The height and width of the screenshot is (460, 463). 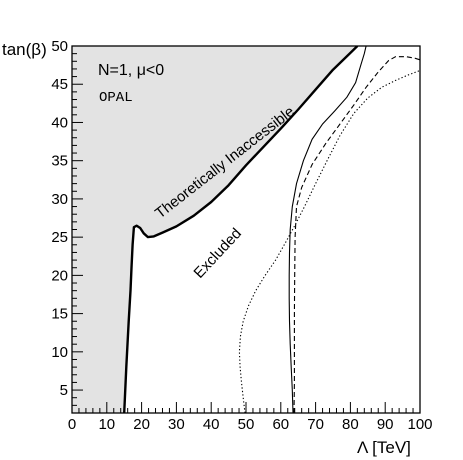 I want to click on y-tick-label: 5, so click(x=64, y=390).